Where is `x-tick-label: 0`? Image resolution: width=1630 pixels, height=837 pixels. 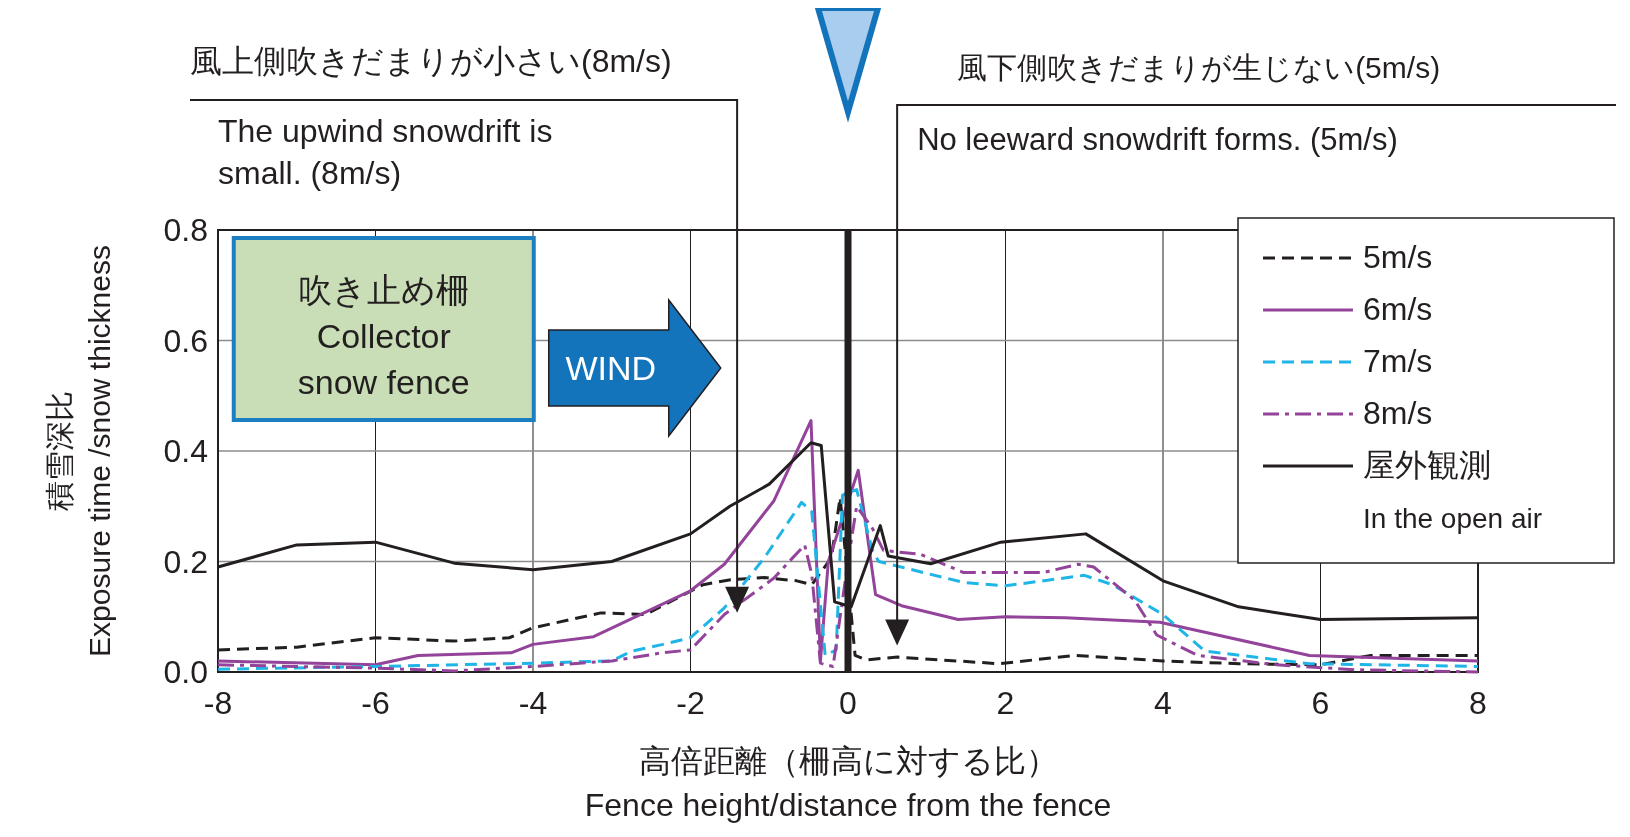 x-tick-label: 0 is located at coordinates (848, 703).